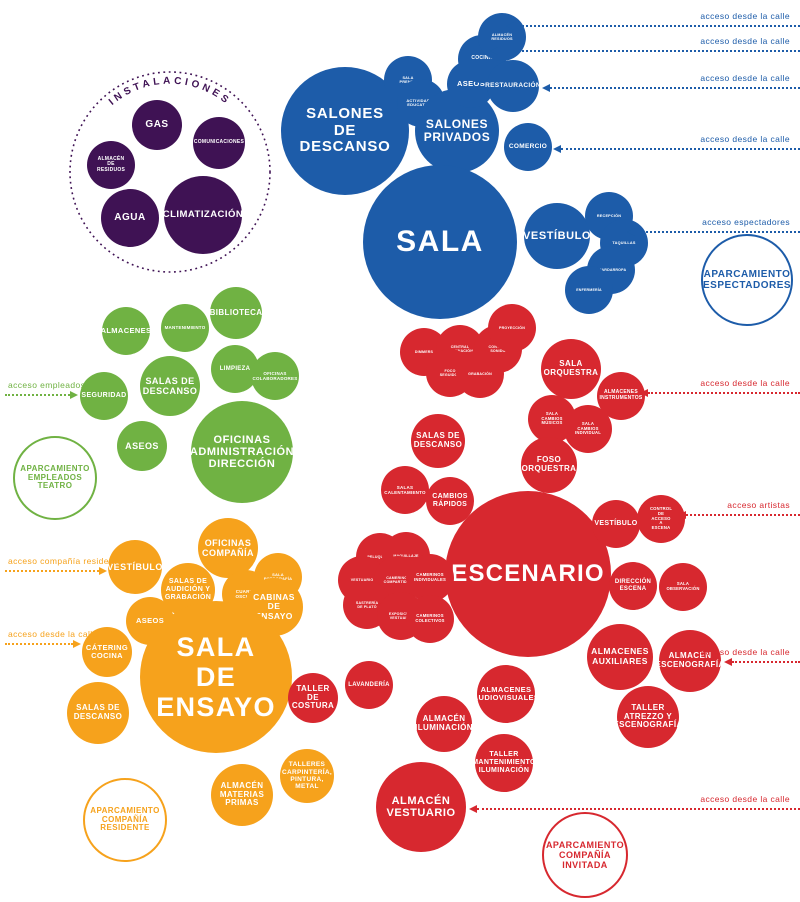  Describe the element at coordinates (746, 222) in the screenshot. I see `access-arrow-label-espectadores: acceso espectadores` at that location.